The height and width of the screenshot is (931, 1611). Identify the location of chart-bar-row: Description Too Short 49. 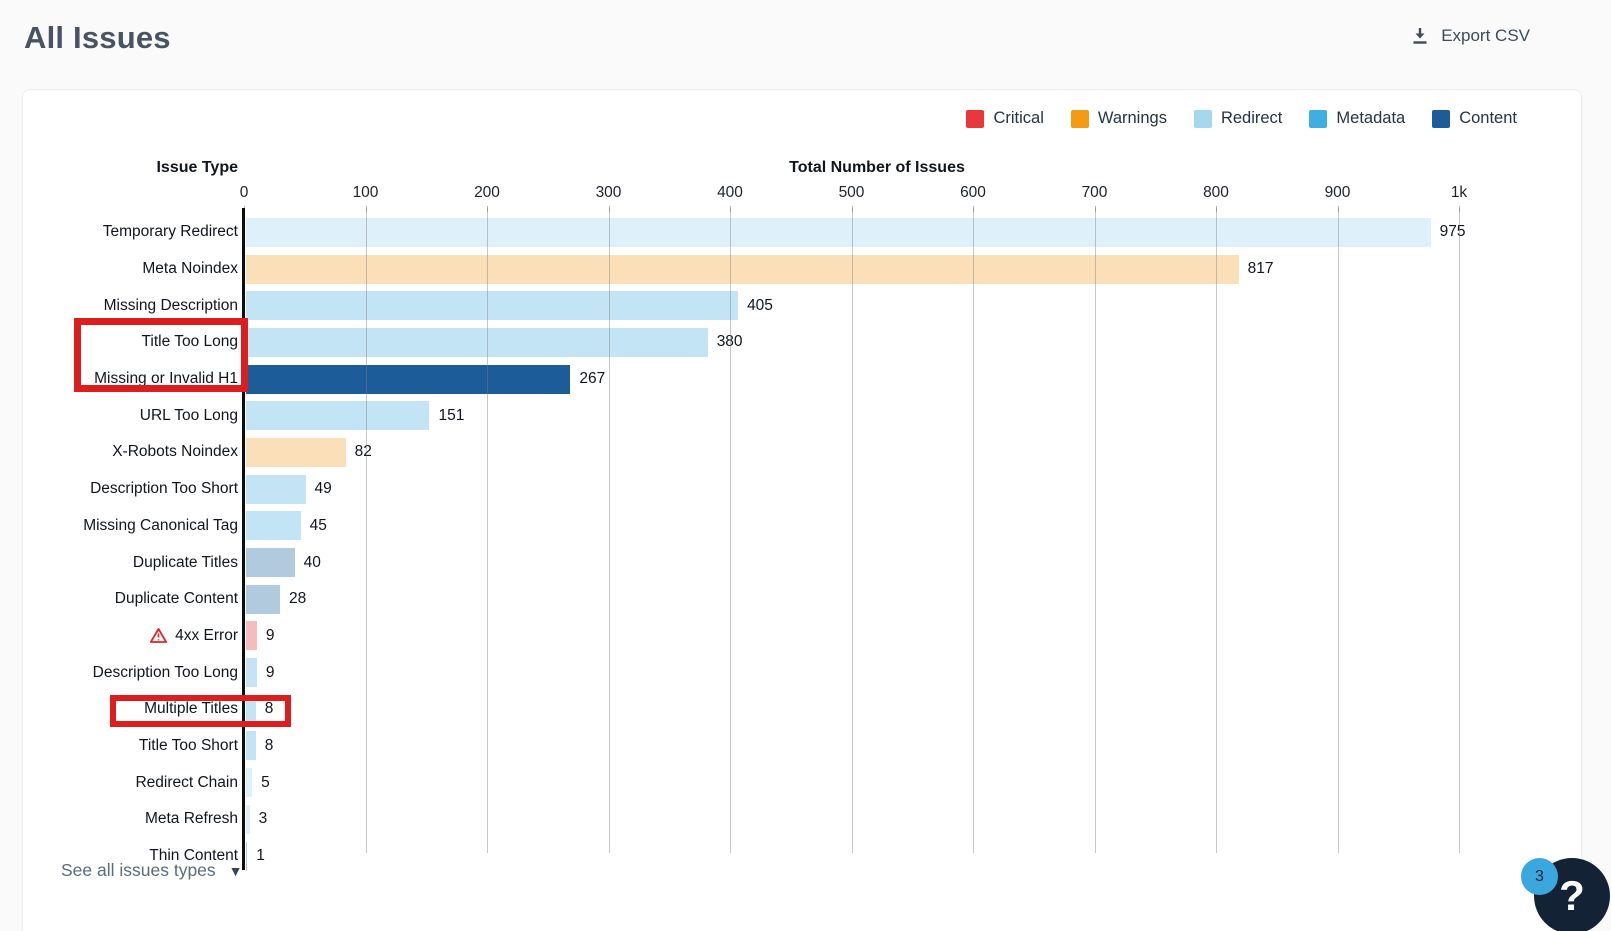
(802, 489).